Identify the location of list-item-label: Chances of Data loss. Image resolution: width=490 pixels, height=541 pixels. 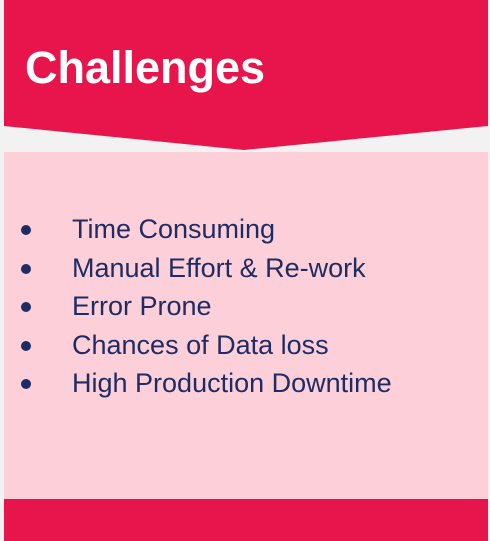
(200, 344).